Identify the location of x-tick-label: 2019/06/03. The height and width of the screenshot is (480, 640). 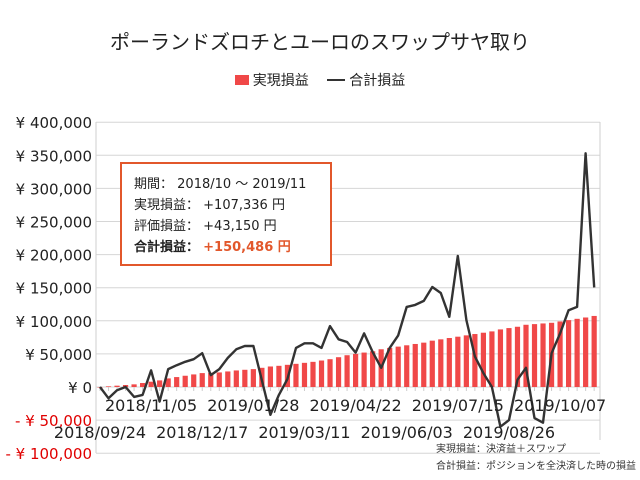
(407, 432).